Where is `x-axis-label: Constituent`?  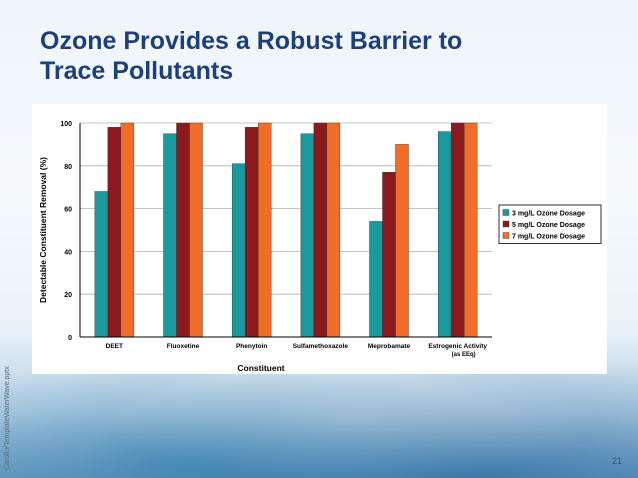
x-axis-label: Constituent is located at coordinates (260, 368).